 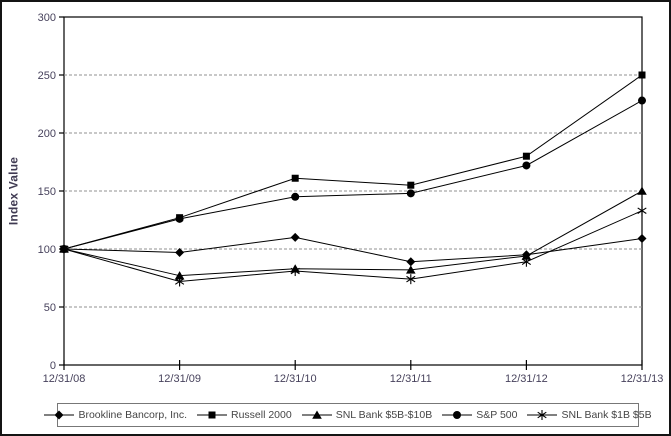 What do you see at coordinates (606, 415) in the screenshot?
I see `legend-label: SNL Bank $1B $5B` at bounding box center [606, 415].